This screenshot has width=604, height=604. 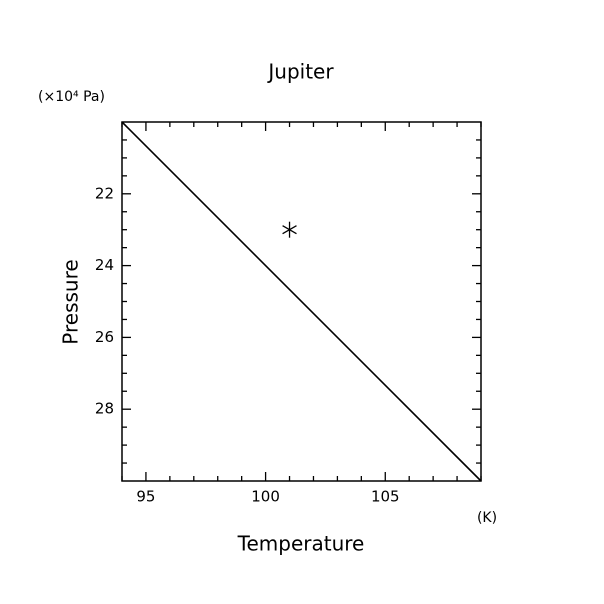 What do you see at coordinates (265, 497) in the screenshot?
I see `x-tick-label: 100` at bounding box center [265, 497].